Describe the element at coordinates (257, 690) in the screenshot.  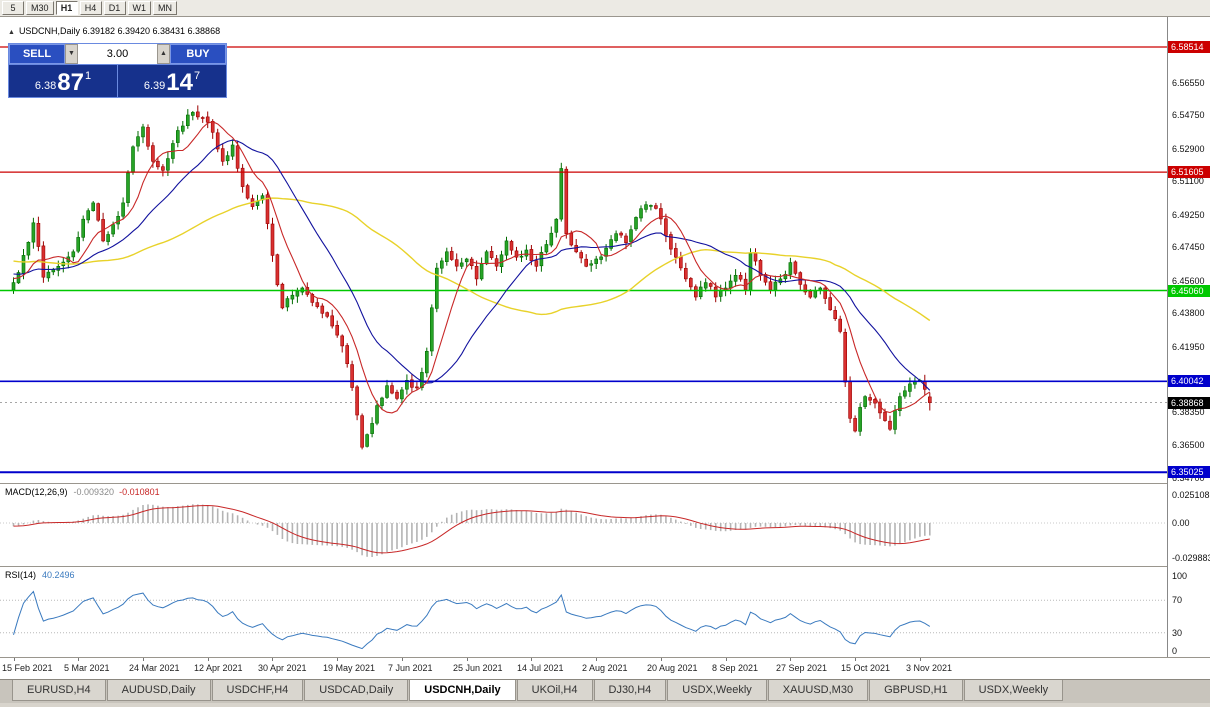
I see `chart-tab-usdchf-h4: USDCHF,H4` at that location.